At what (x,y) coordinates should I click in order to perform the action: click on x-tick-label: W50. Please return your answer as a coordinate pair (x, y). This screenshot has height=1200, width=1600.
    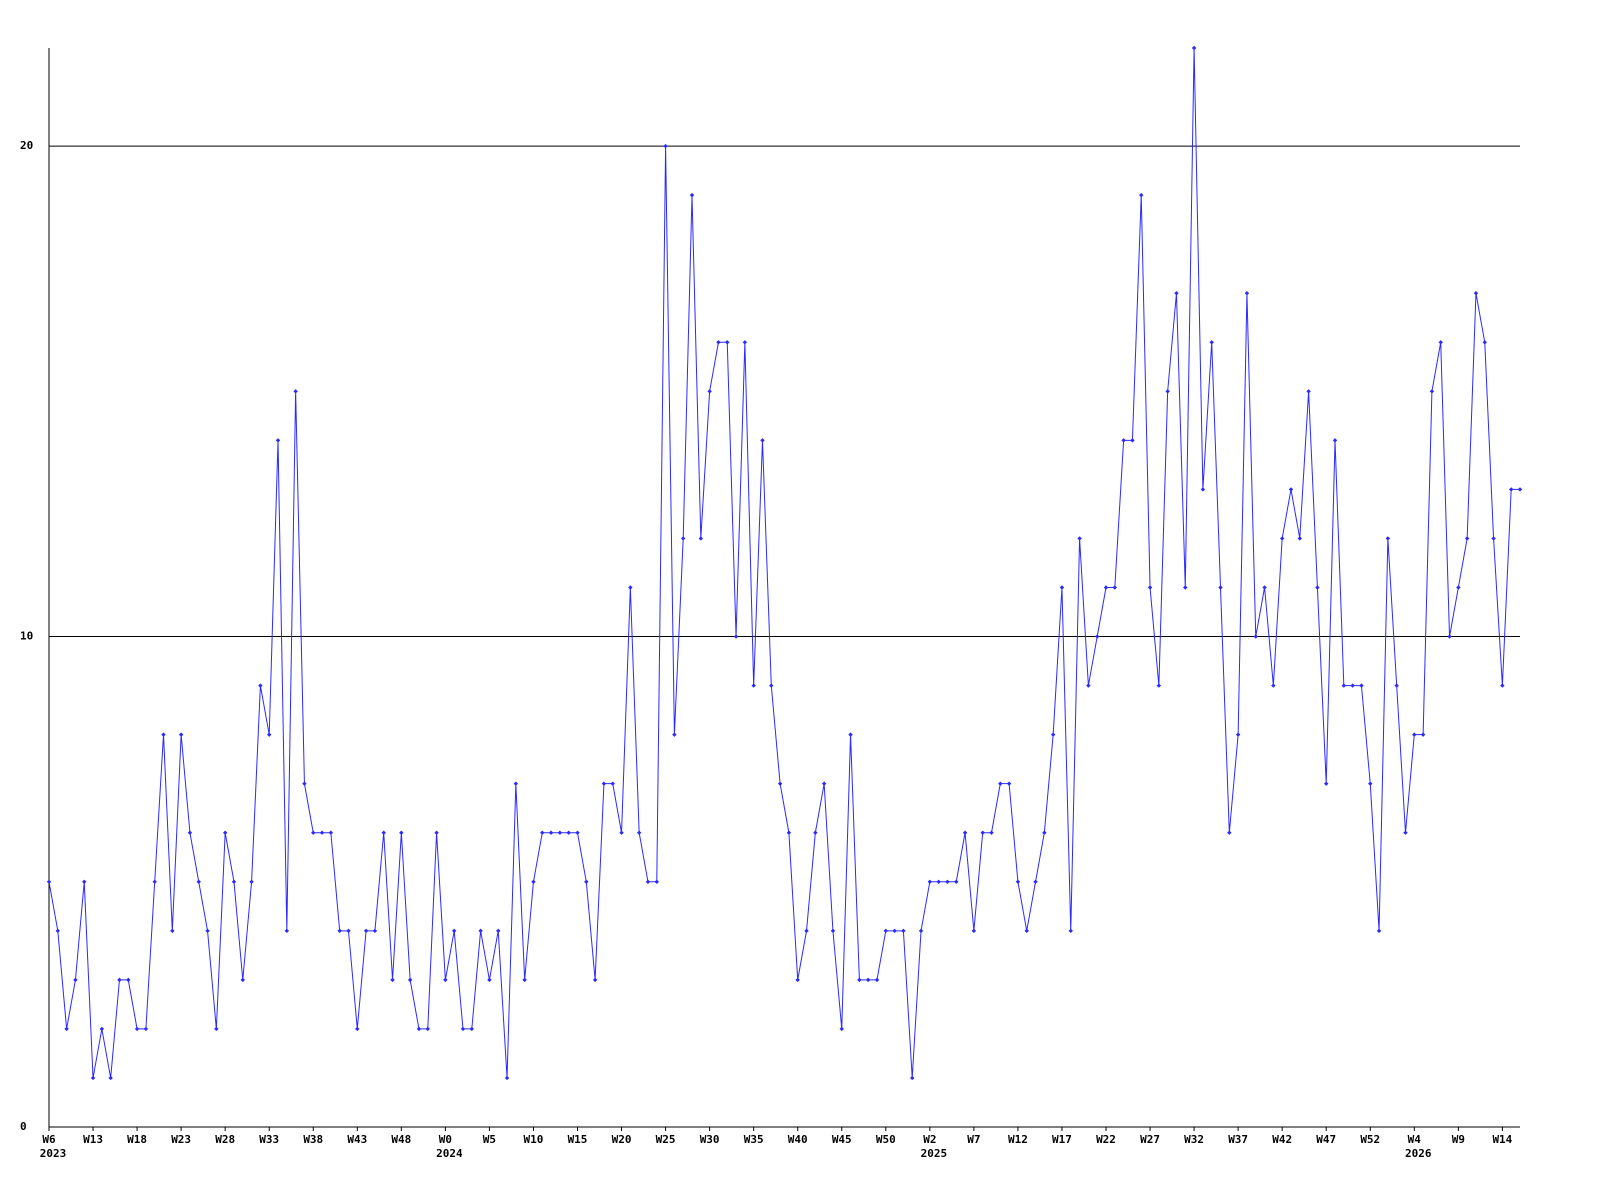
    Looking at the image, I should click on (886, 1139).